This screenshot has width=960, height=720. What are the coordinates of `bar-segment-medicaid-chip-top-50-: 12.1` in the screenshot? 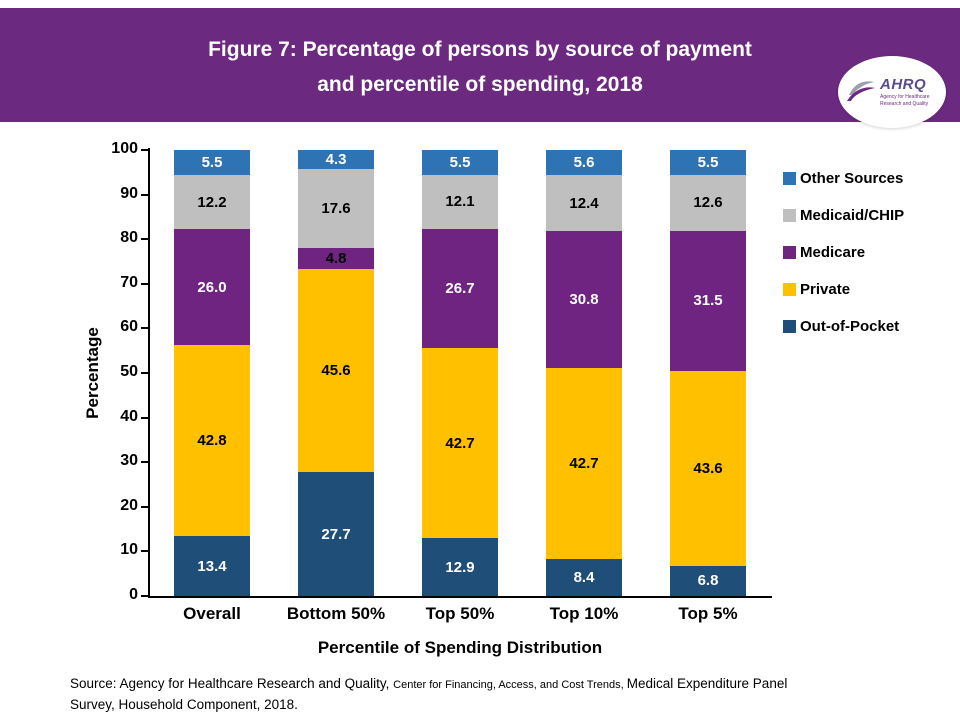 It's located at (460, 202).